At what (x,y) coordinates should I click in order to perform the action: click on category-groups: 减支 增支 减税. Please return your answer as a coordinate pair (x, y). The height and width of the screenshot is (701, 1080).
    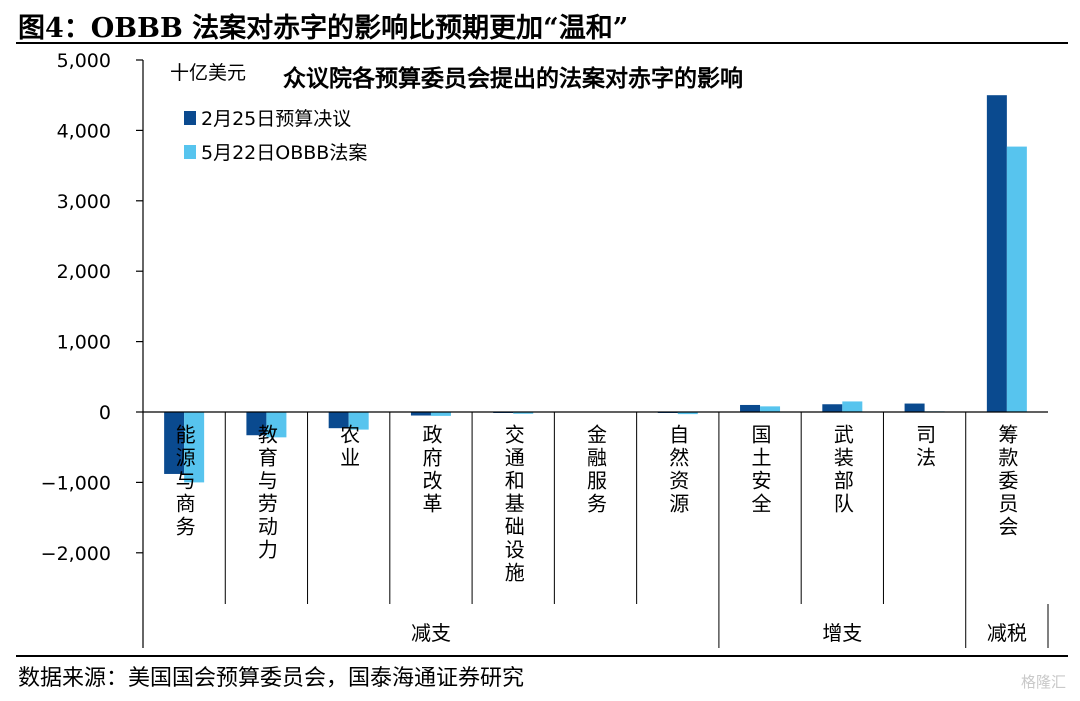
    Looking at the image, I should click on (730, 626).